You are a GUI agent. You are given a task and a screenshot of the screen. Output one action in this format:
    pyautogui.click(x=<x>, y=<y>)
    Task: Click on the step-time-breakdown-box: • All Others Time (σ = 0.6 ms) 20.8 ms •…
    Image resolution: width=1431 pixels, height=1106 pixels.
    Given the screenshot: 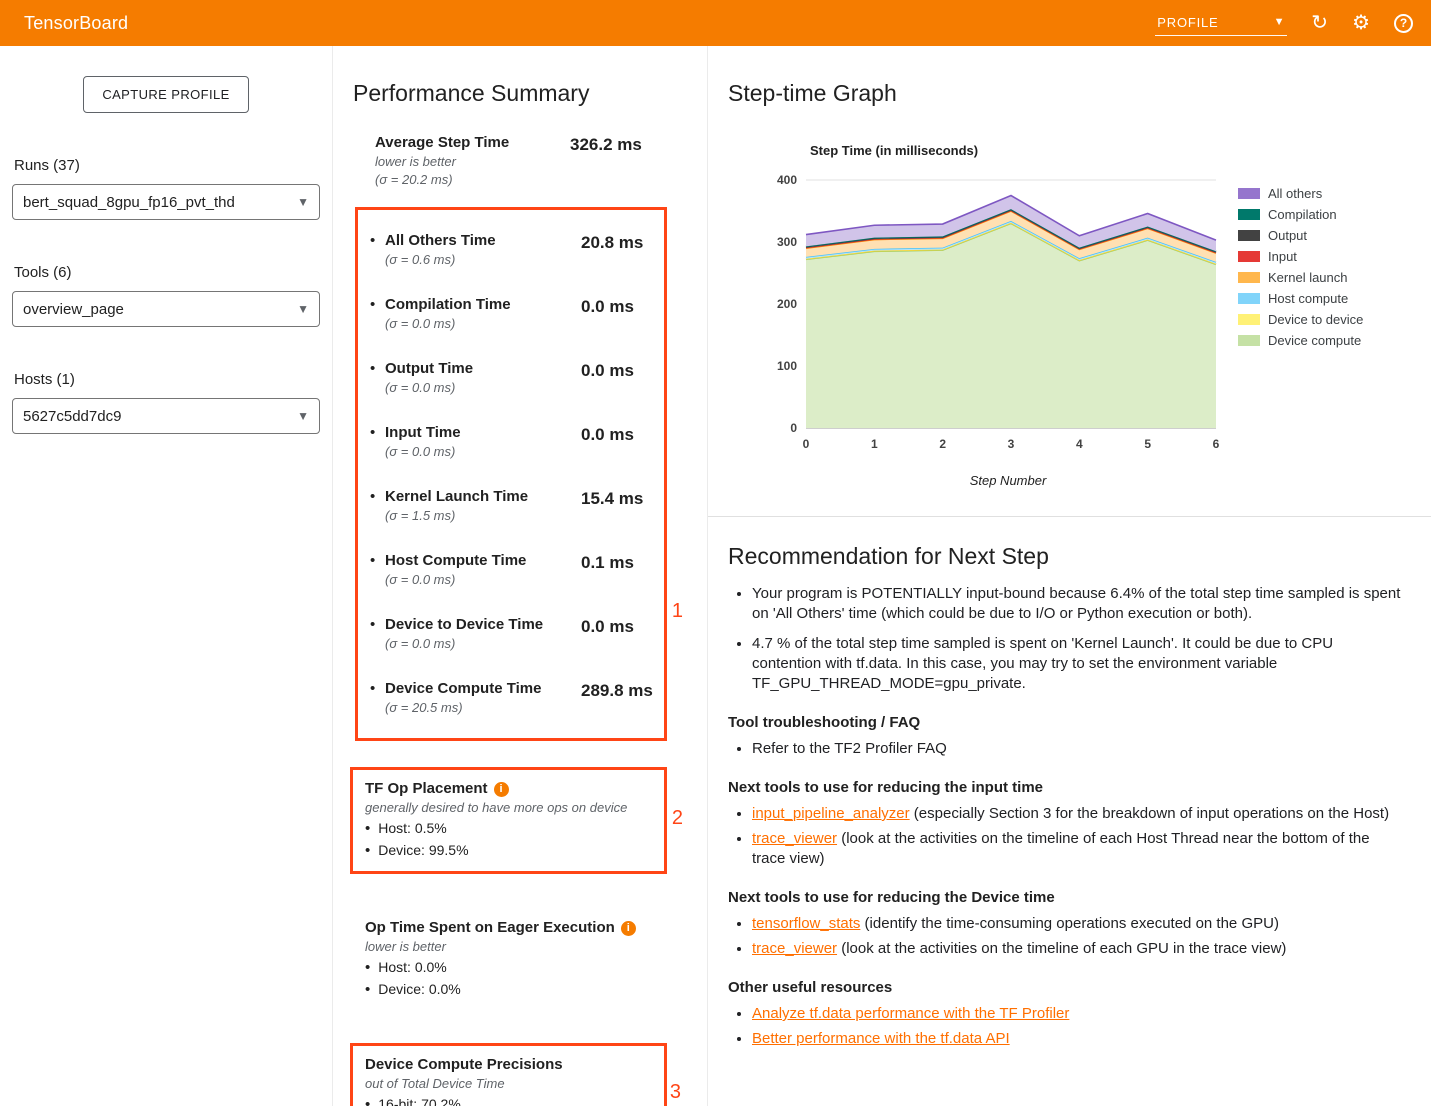 What is the action you would take?
    pyautogui.click(x=519, y=474)
    